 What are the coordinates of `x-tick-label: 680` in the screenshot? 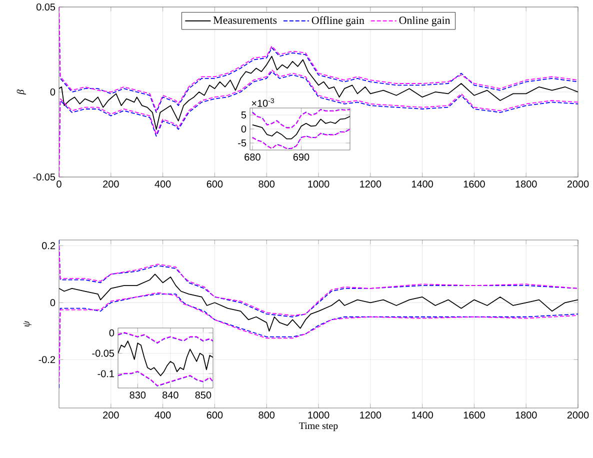 It's located at (252, 157).